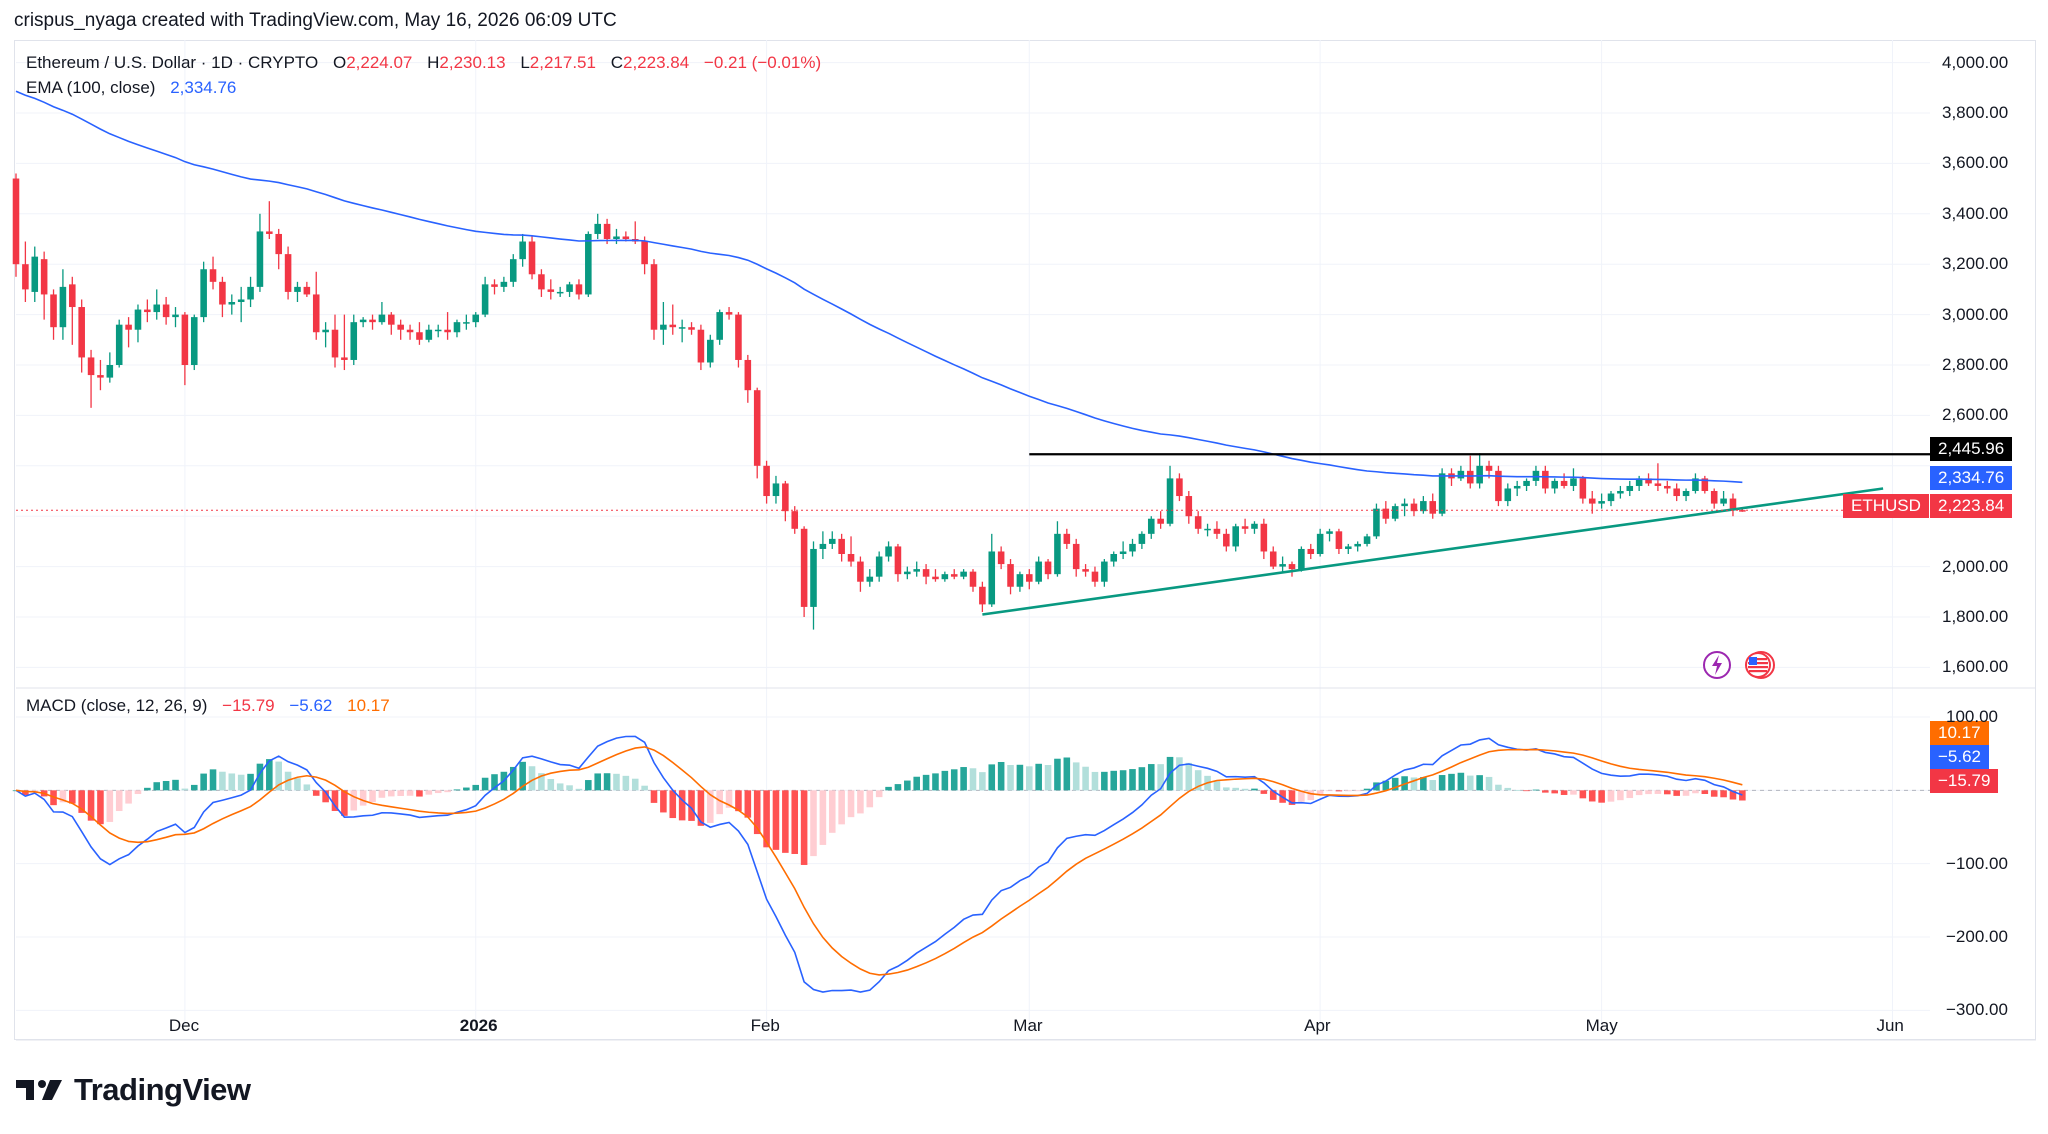  I want to click on ascending-trendline, so click(1433, 551).